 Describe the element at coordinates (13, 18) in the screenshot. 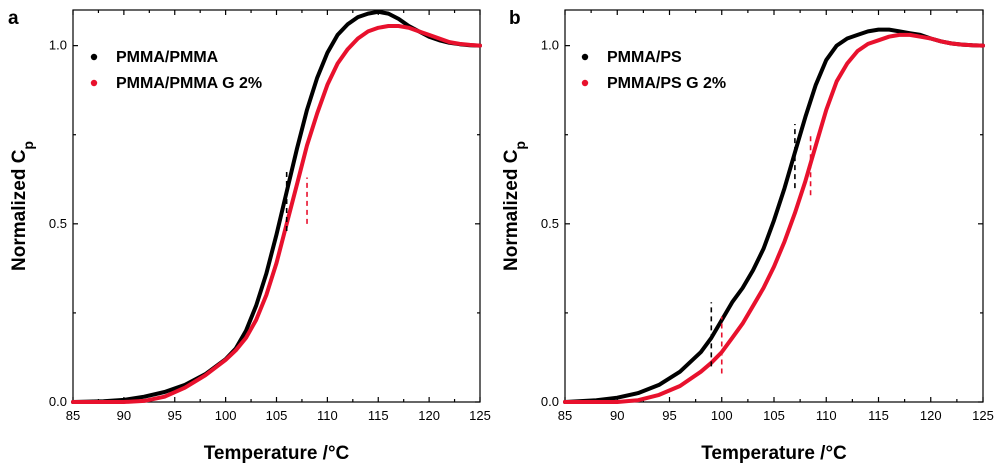

I see `panel-label: a` at that location.